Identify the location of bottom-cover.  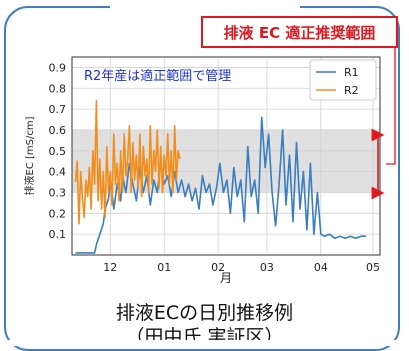
(204, 343).